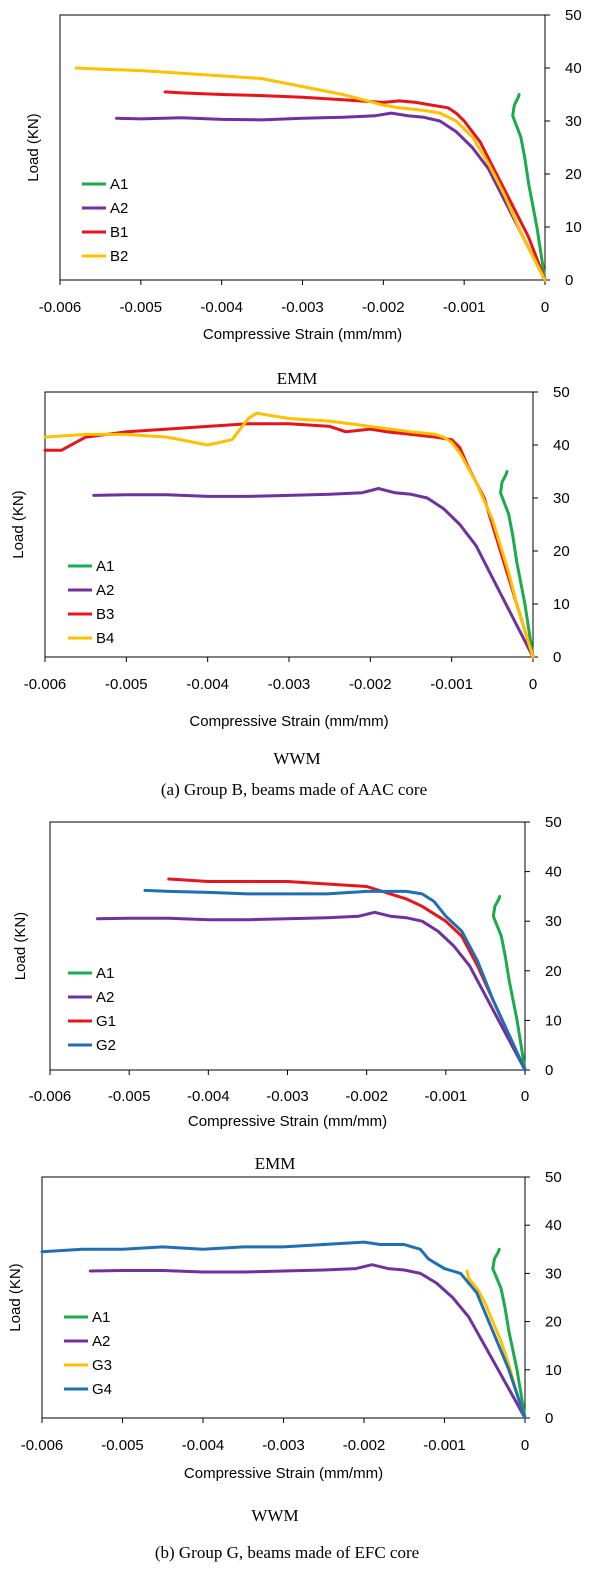 Image resolution: width=589 pixels, height=1569 pixels. Describe the element at coordinates (105, 614) in the screenshot. I see `legend-label-b3: B3` at that location.